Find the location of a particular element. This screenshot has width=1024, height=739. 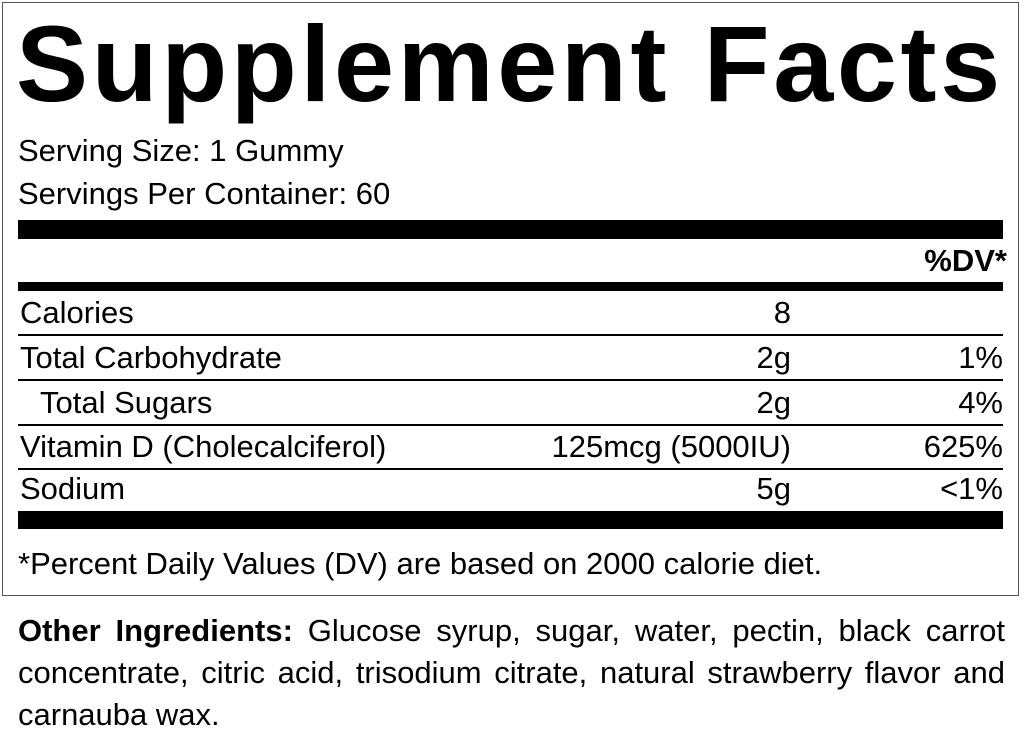

medium-divider is located at coordinates (510, 286).